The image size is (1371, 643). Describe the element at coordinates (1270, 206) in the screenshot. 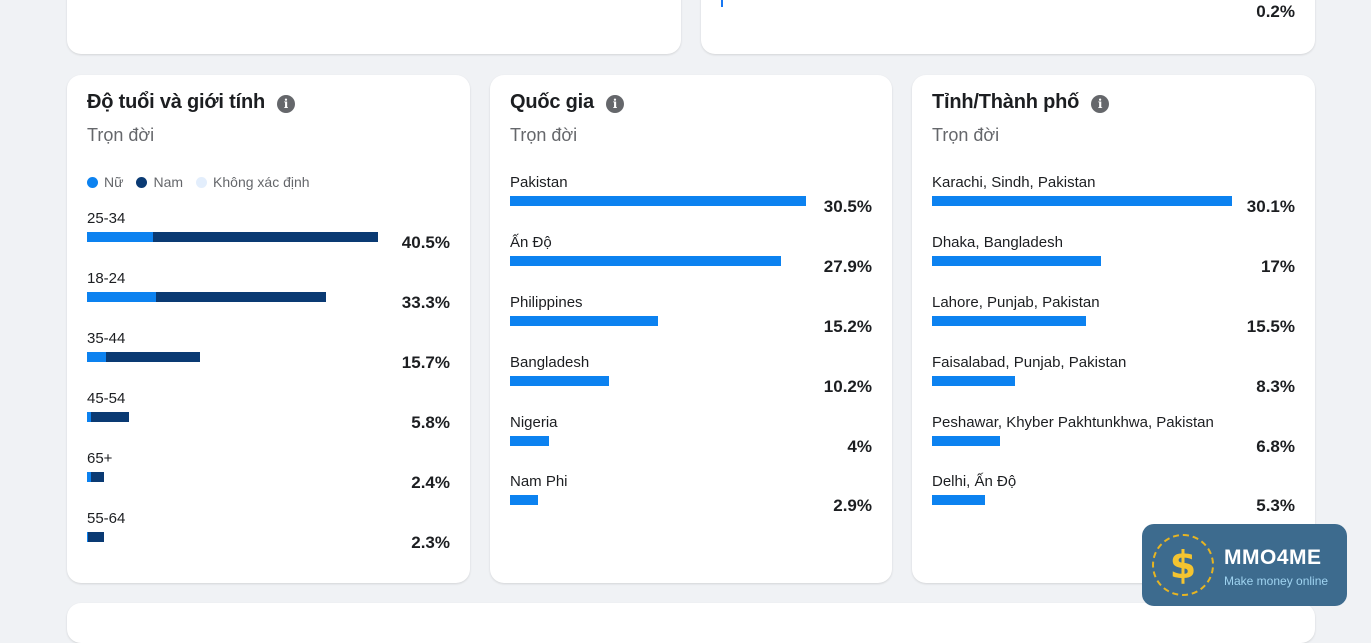

I see `city-value: 30.1%` at that location.